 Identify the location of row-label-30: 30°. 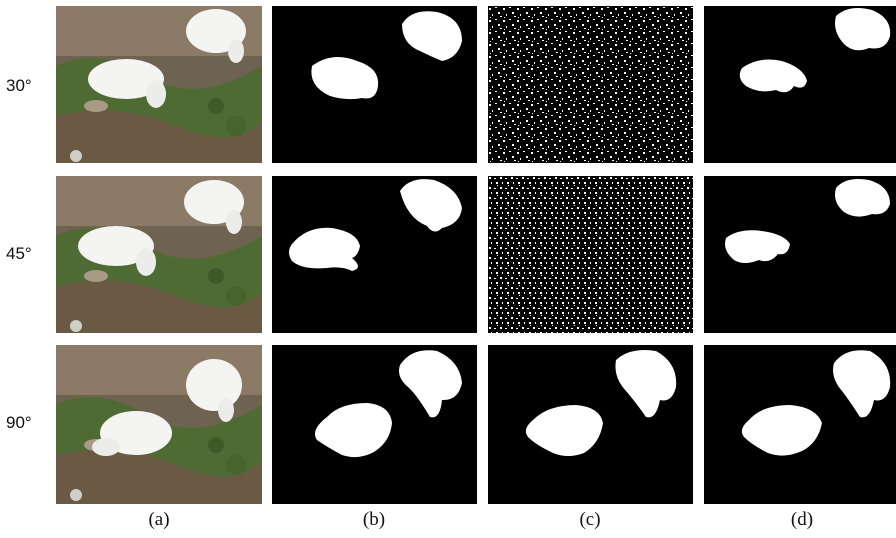
(19, 85).